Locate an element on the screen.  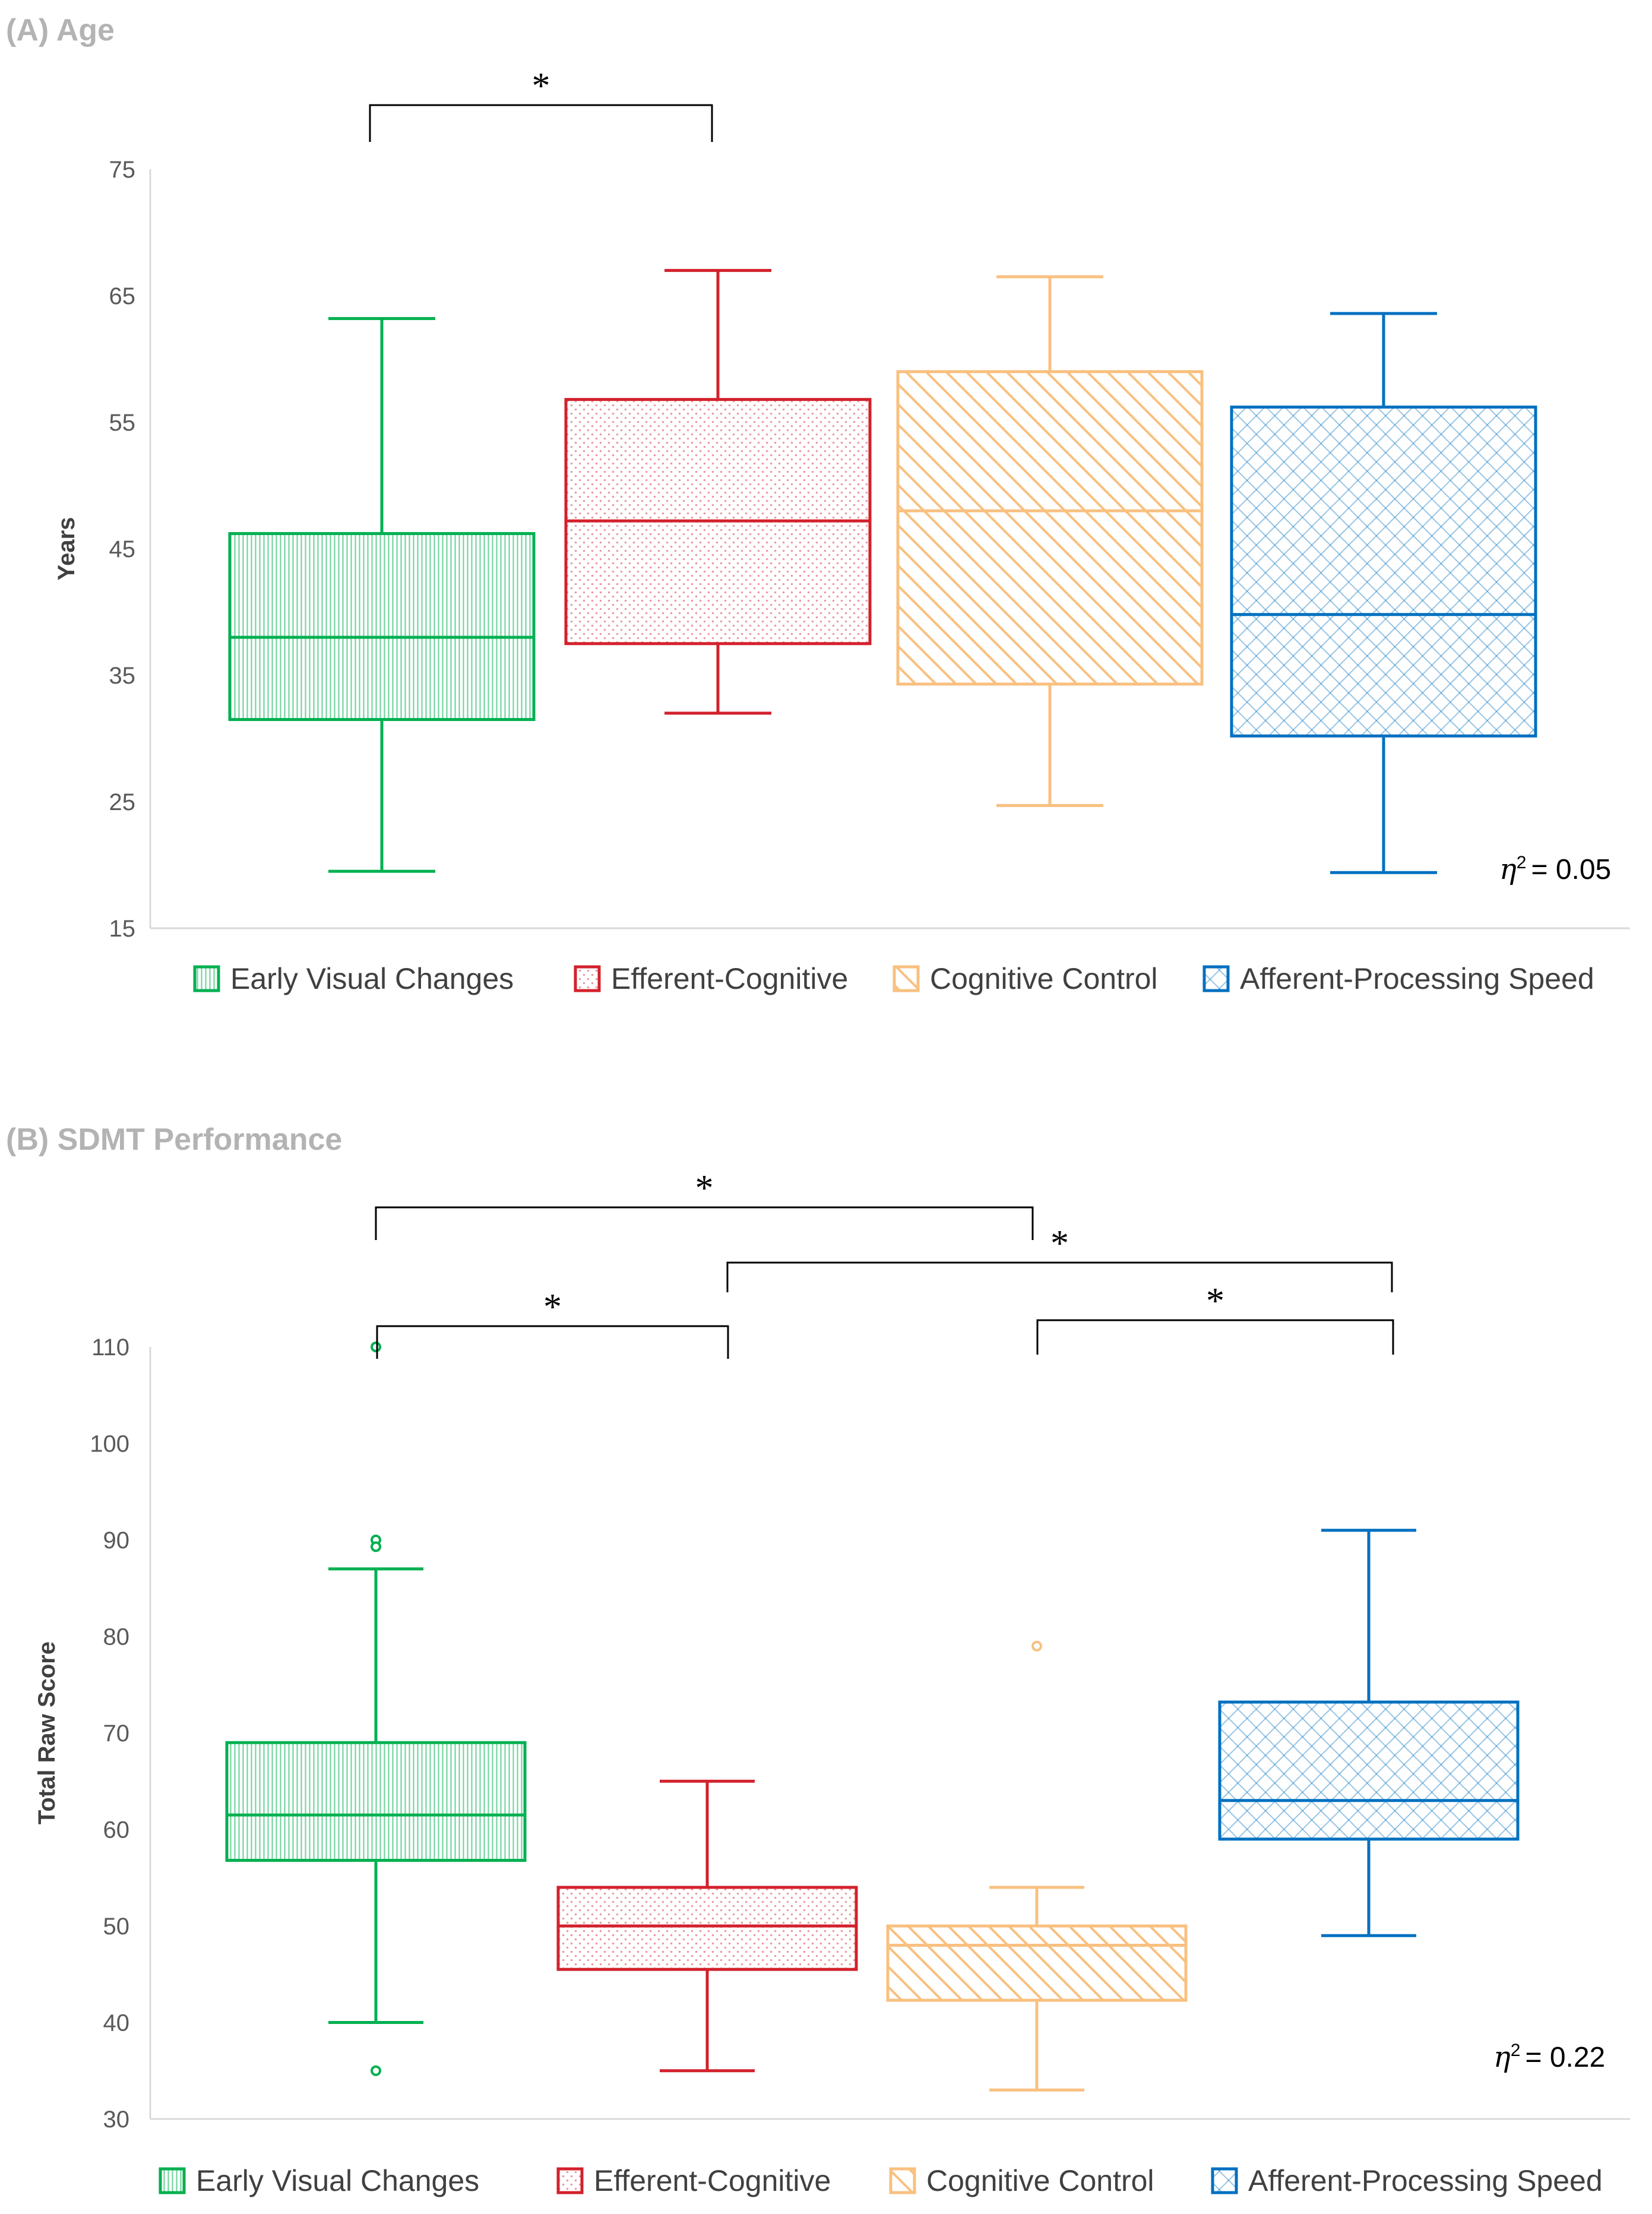
panel-title: (B) SDMT Performance is located at coordinates (174, 1139).